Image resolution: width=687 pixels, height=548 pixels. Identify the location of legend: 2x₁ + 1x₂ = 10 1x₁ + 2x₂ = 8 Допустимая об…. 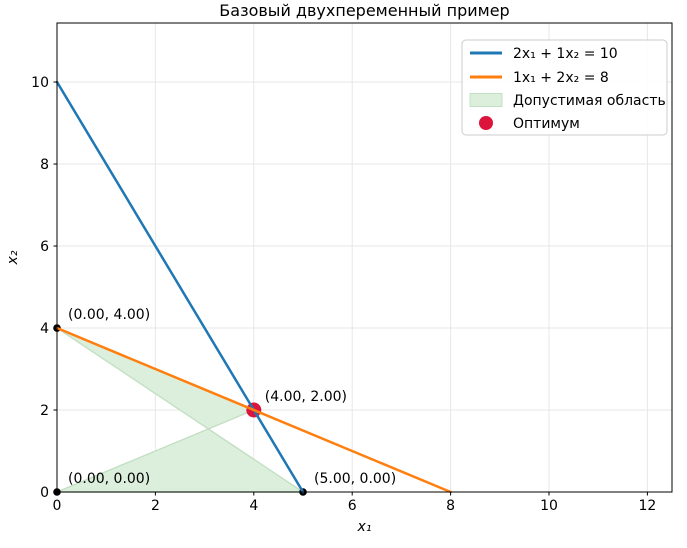
(564, 87).